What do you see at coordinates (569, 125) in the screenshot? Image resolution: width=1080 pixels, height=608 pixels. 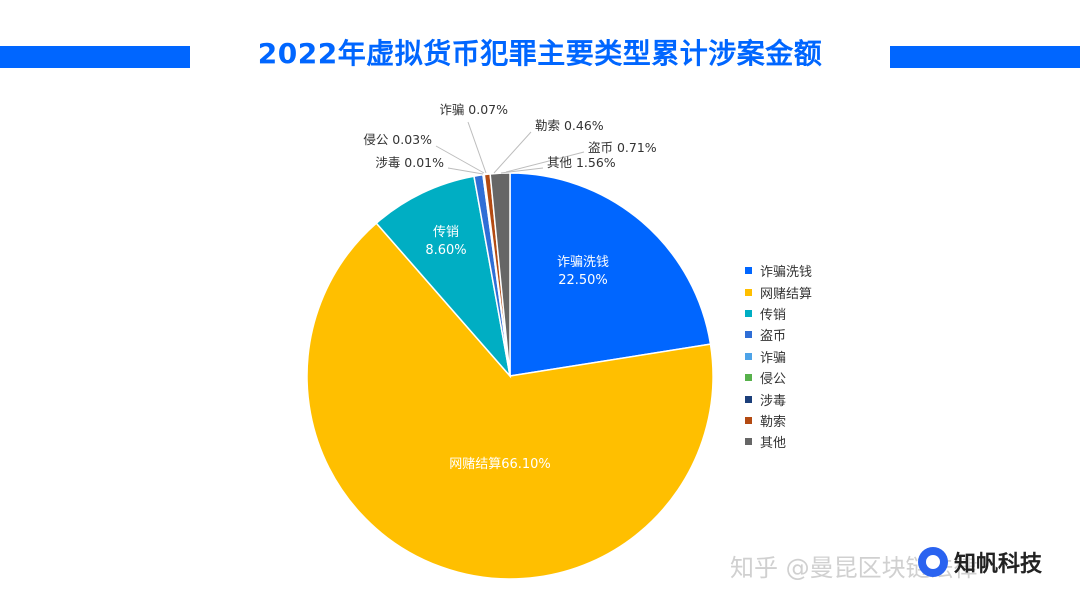 I see `data-label-extortion: 勒索 0.46%` at bounding box center [569, 125].